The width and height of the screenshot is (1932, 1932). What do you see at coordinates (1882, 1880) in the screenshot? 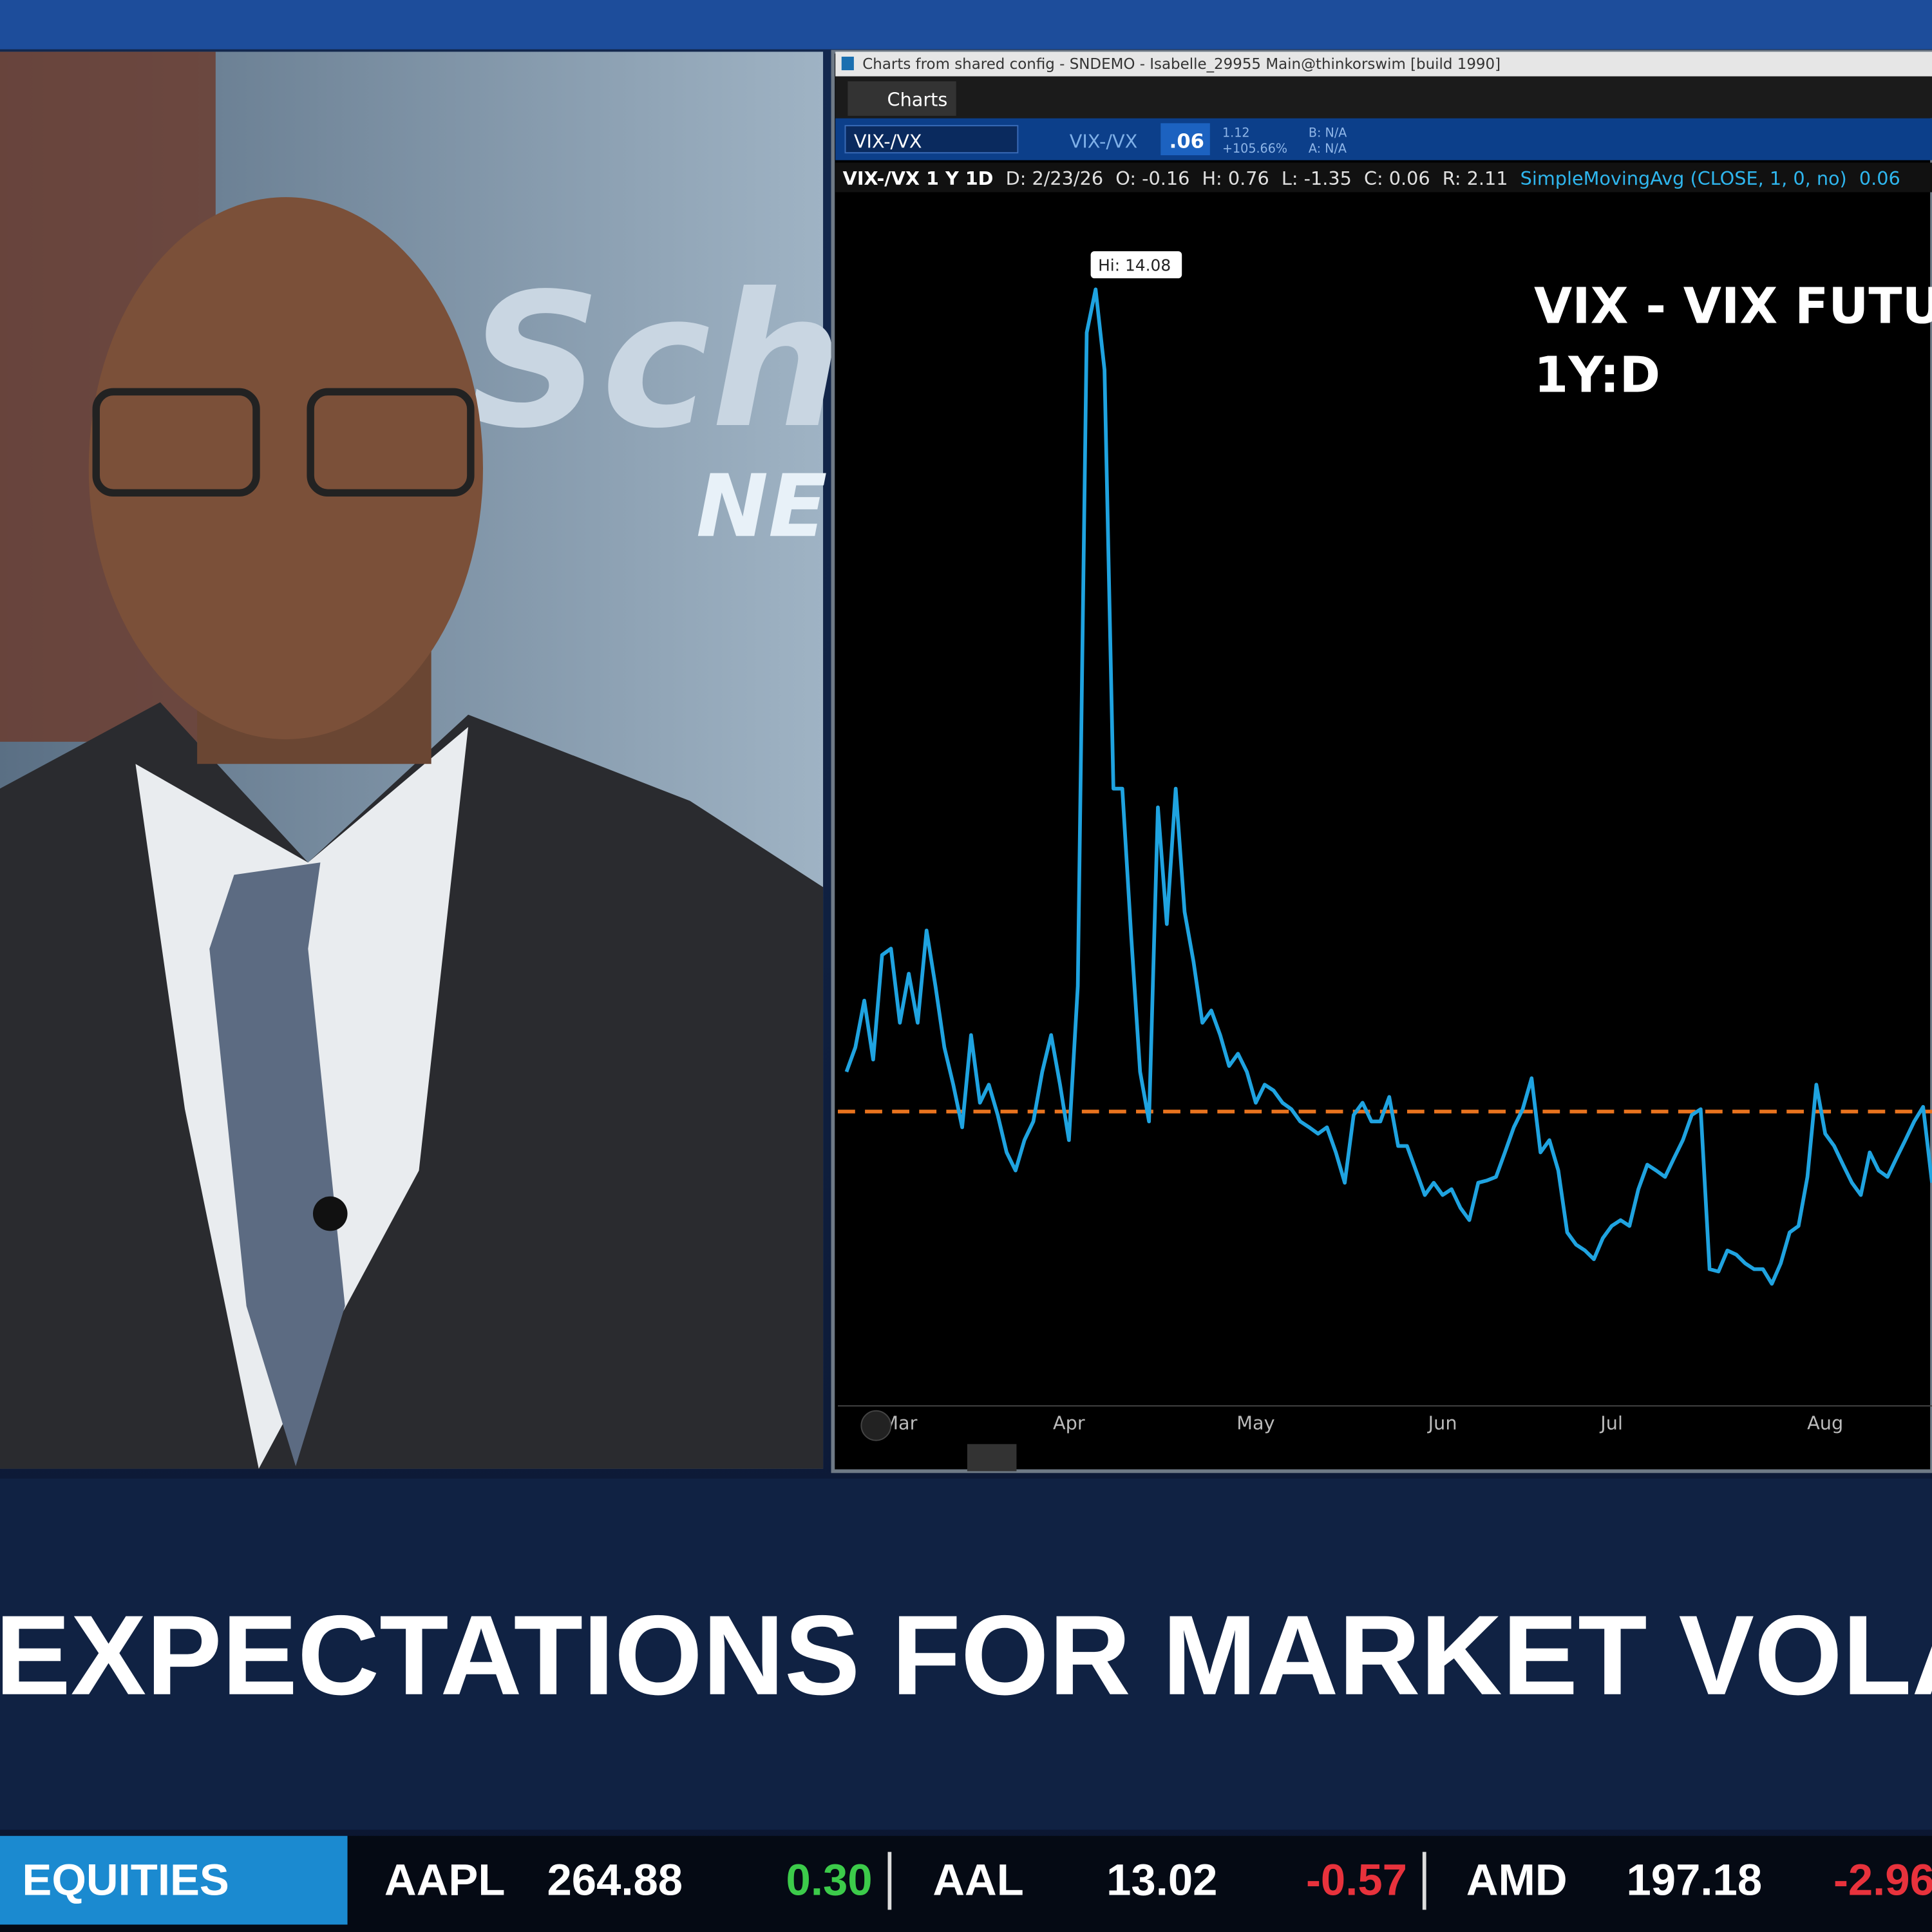
I see `ticker-change: -2.96` at bounding box center [1882, 1880].